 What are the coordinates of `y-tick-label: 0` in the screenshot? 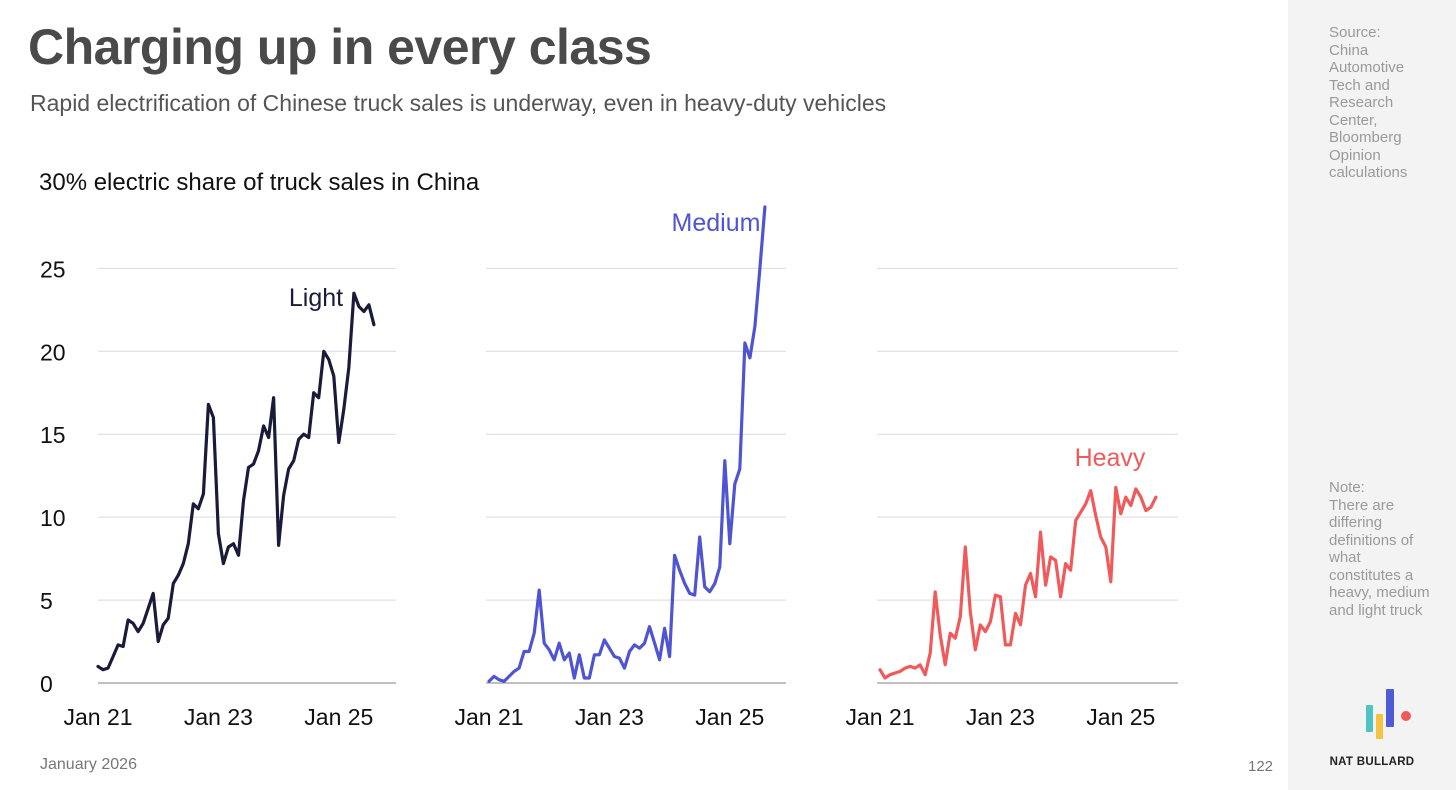 It's located at (46, 684).